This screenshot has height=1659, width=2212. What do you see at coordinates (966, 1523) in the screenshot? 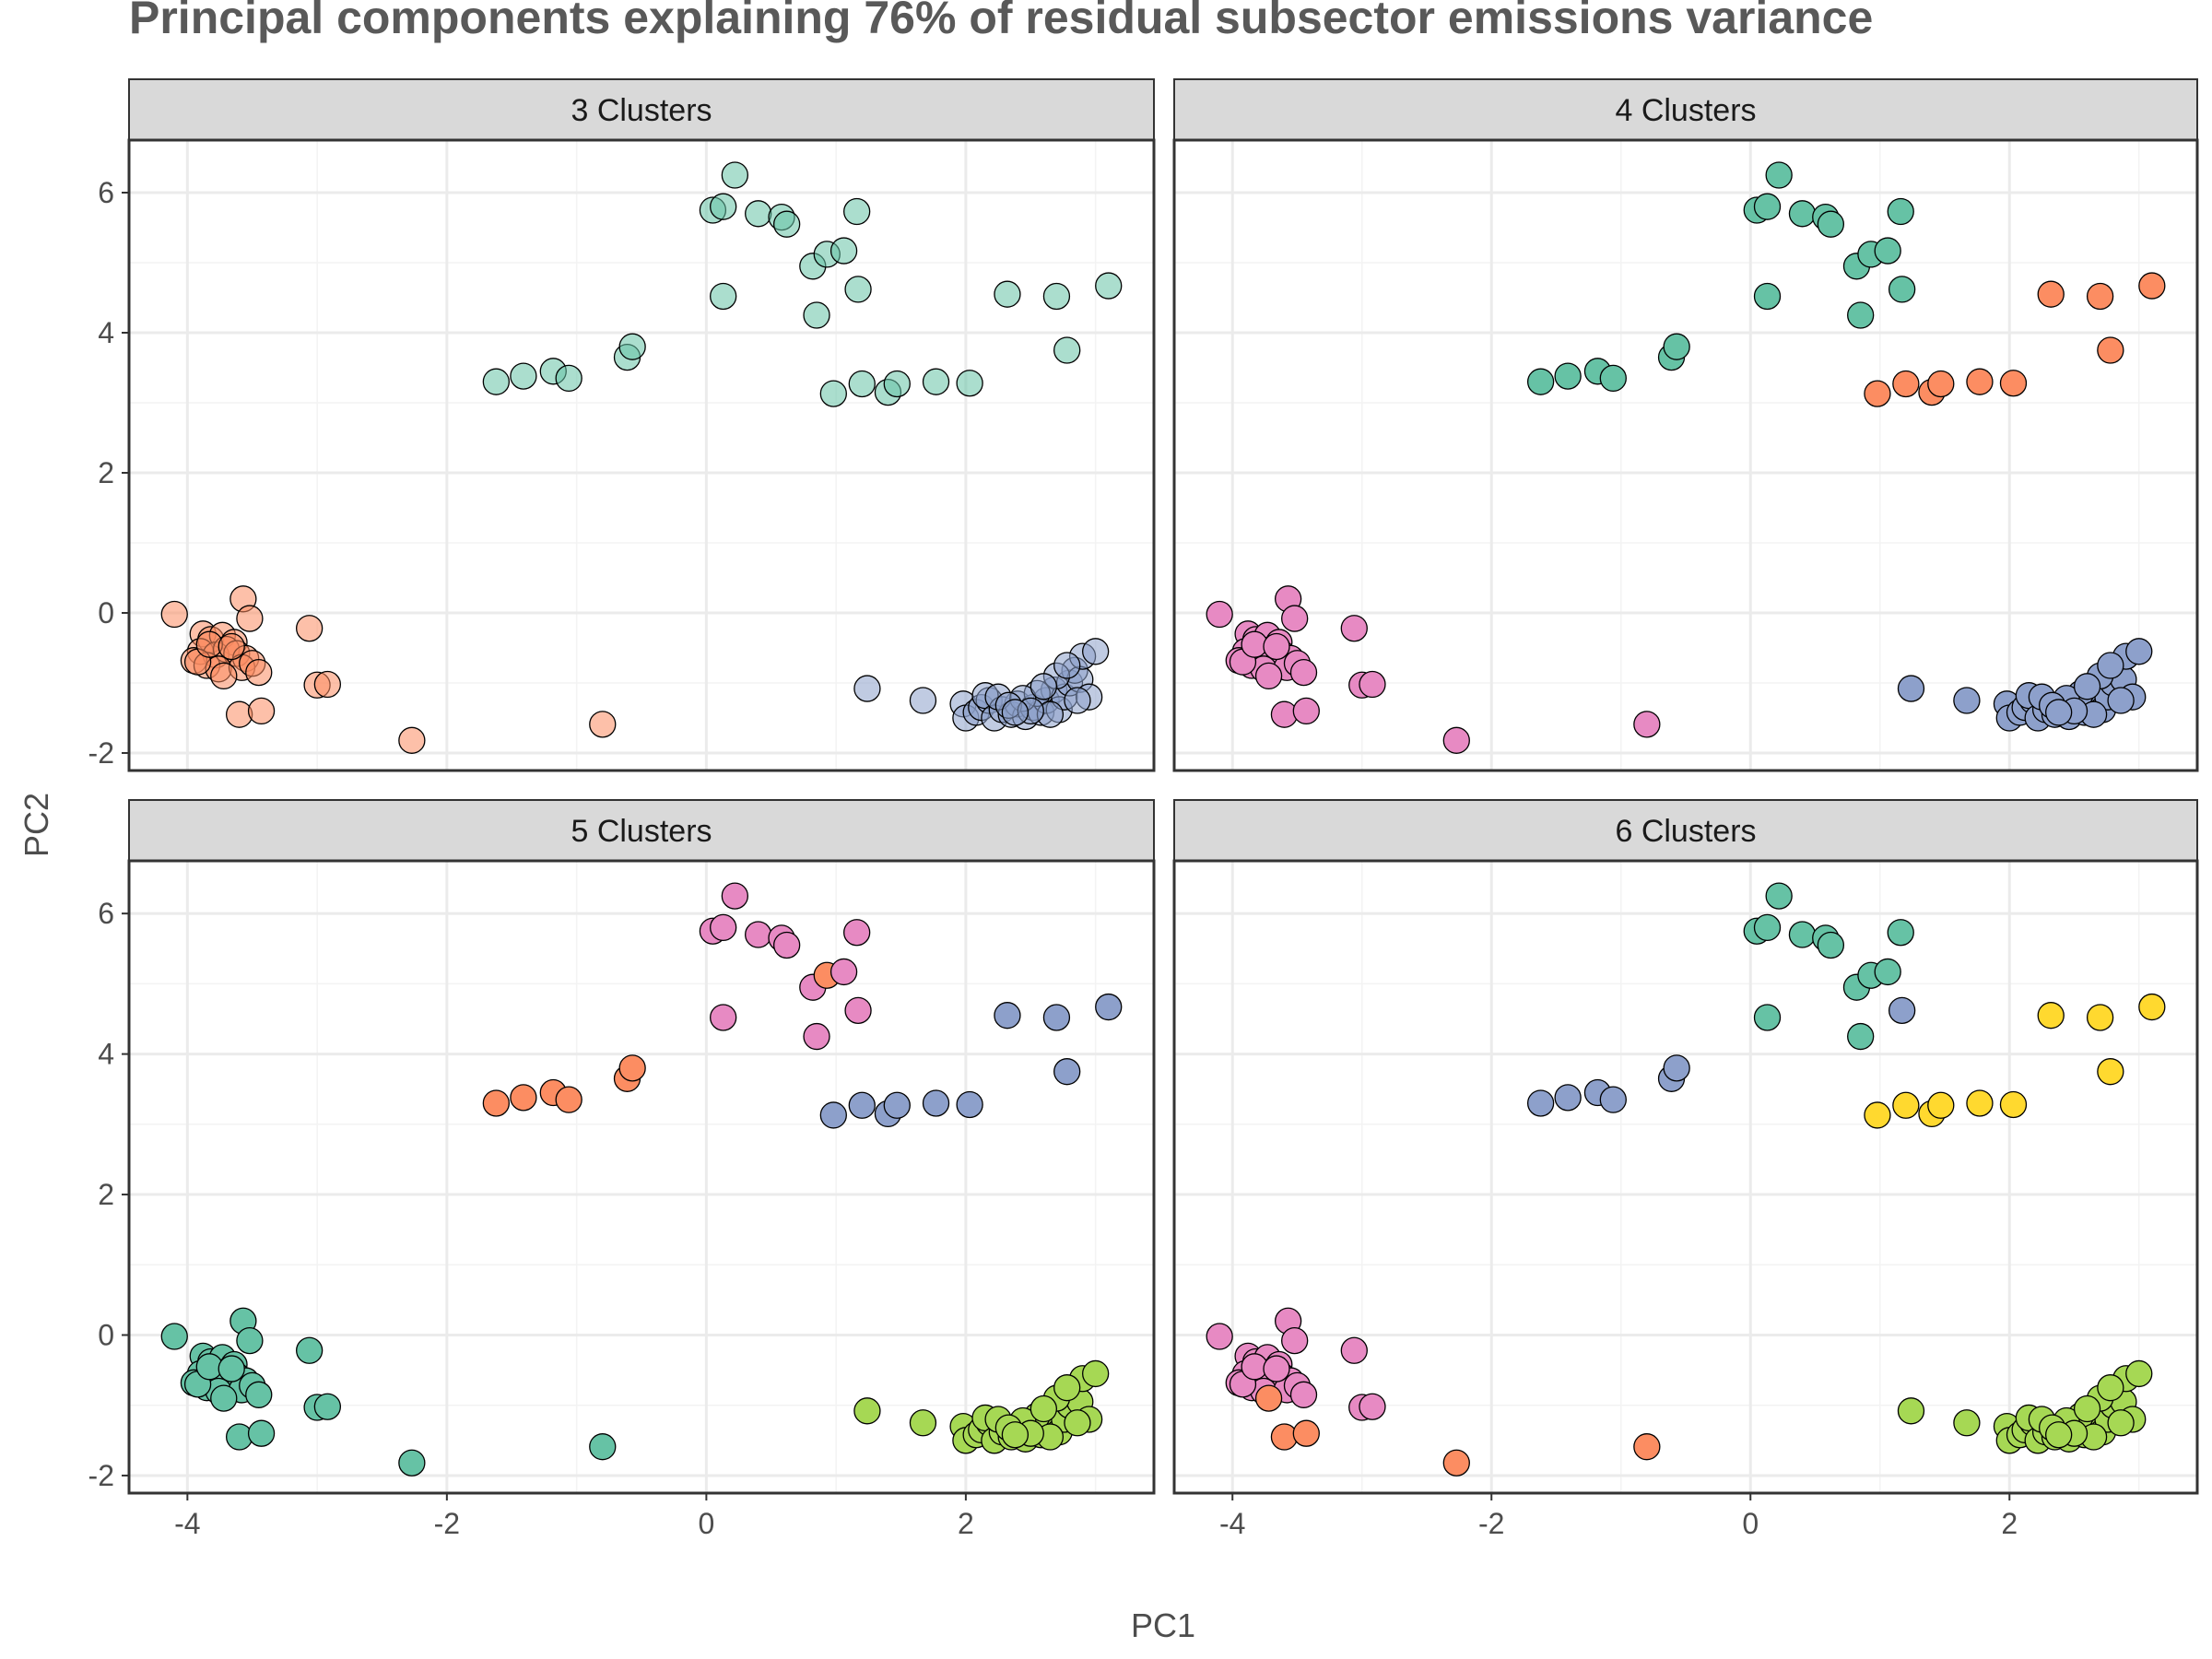
I see `x-tick-label: 2` at bounding box center [966, 1523].